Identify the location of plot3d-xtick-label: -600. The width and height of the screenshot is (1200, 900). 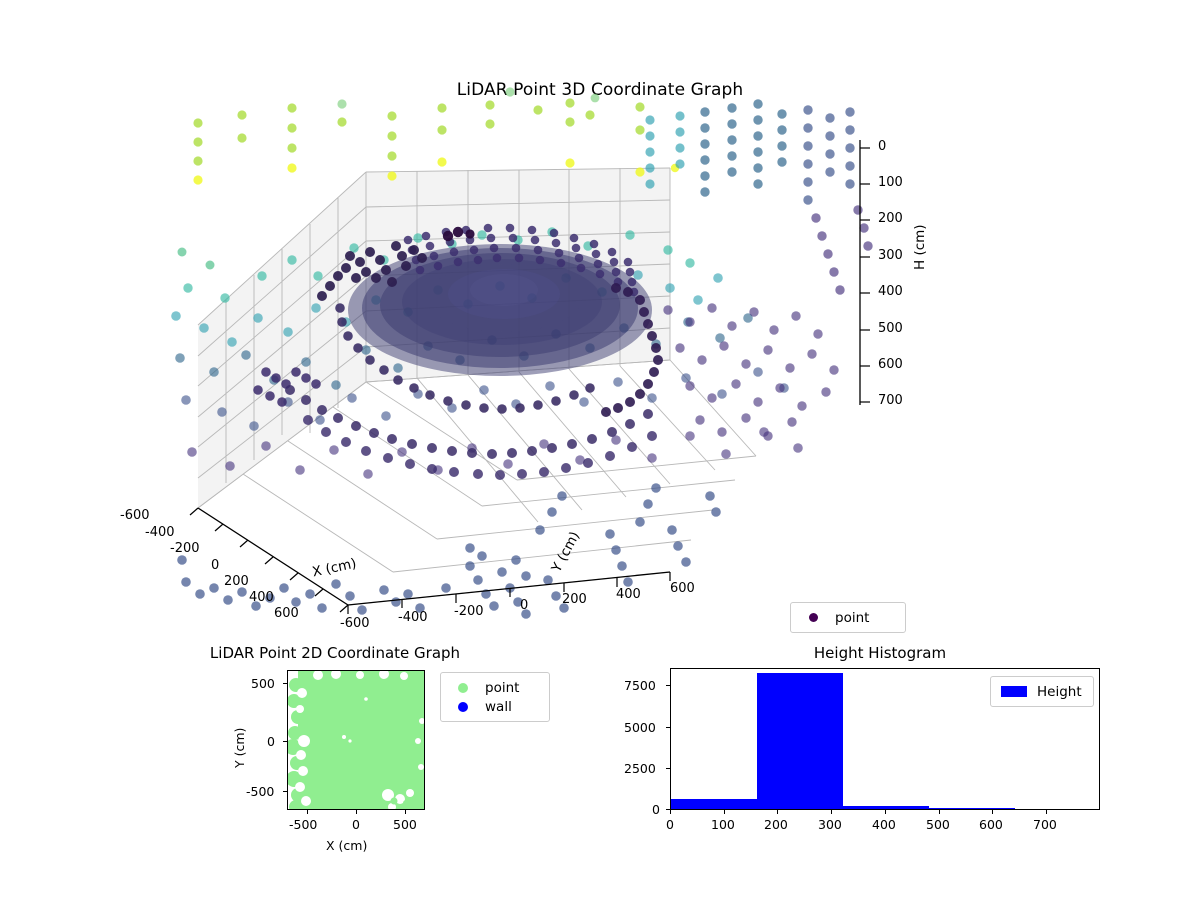
(135, 515).